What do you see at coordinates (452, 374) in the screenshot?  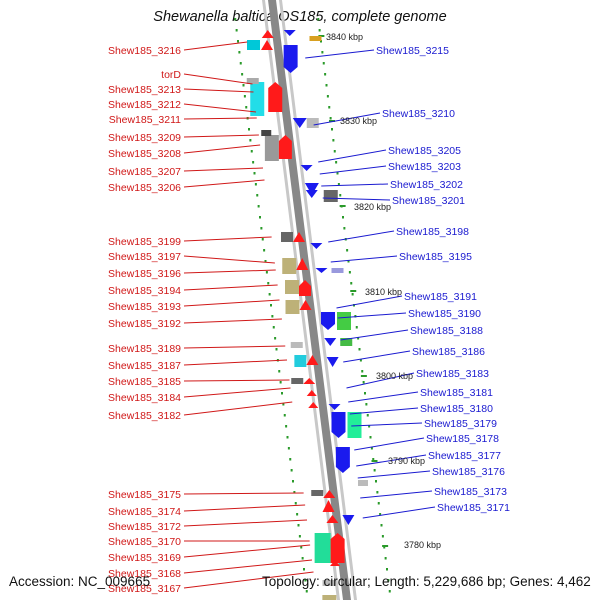 I see `gene-label-right: Shew185_3183` at bounding box center [452, 374].